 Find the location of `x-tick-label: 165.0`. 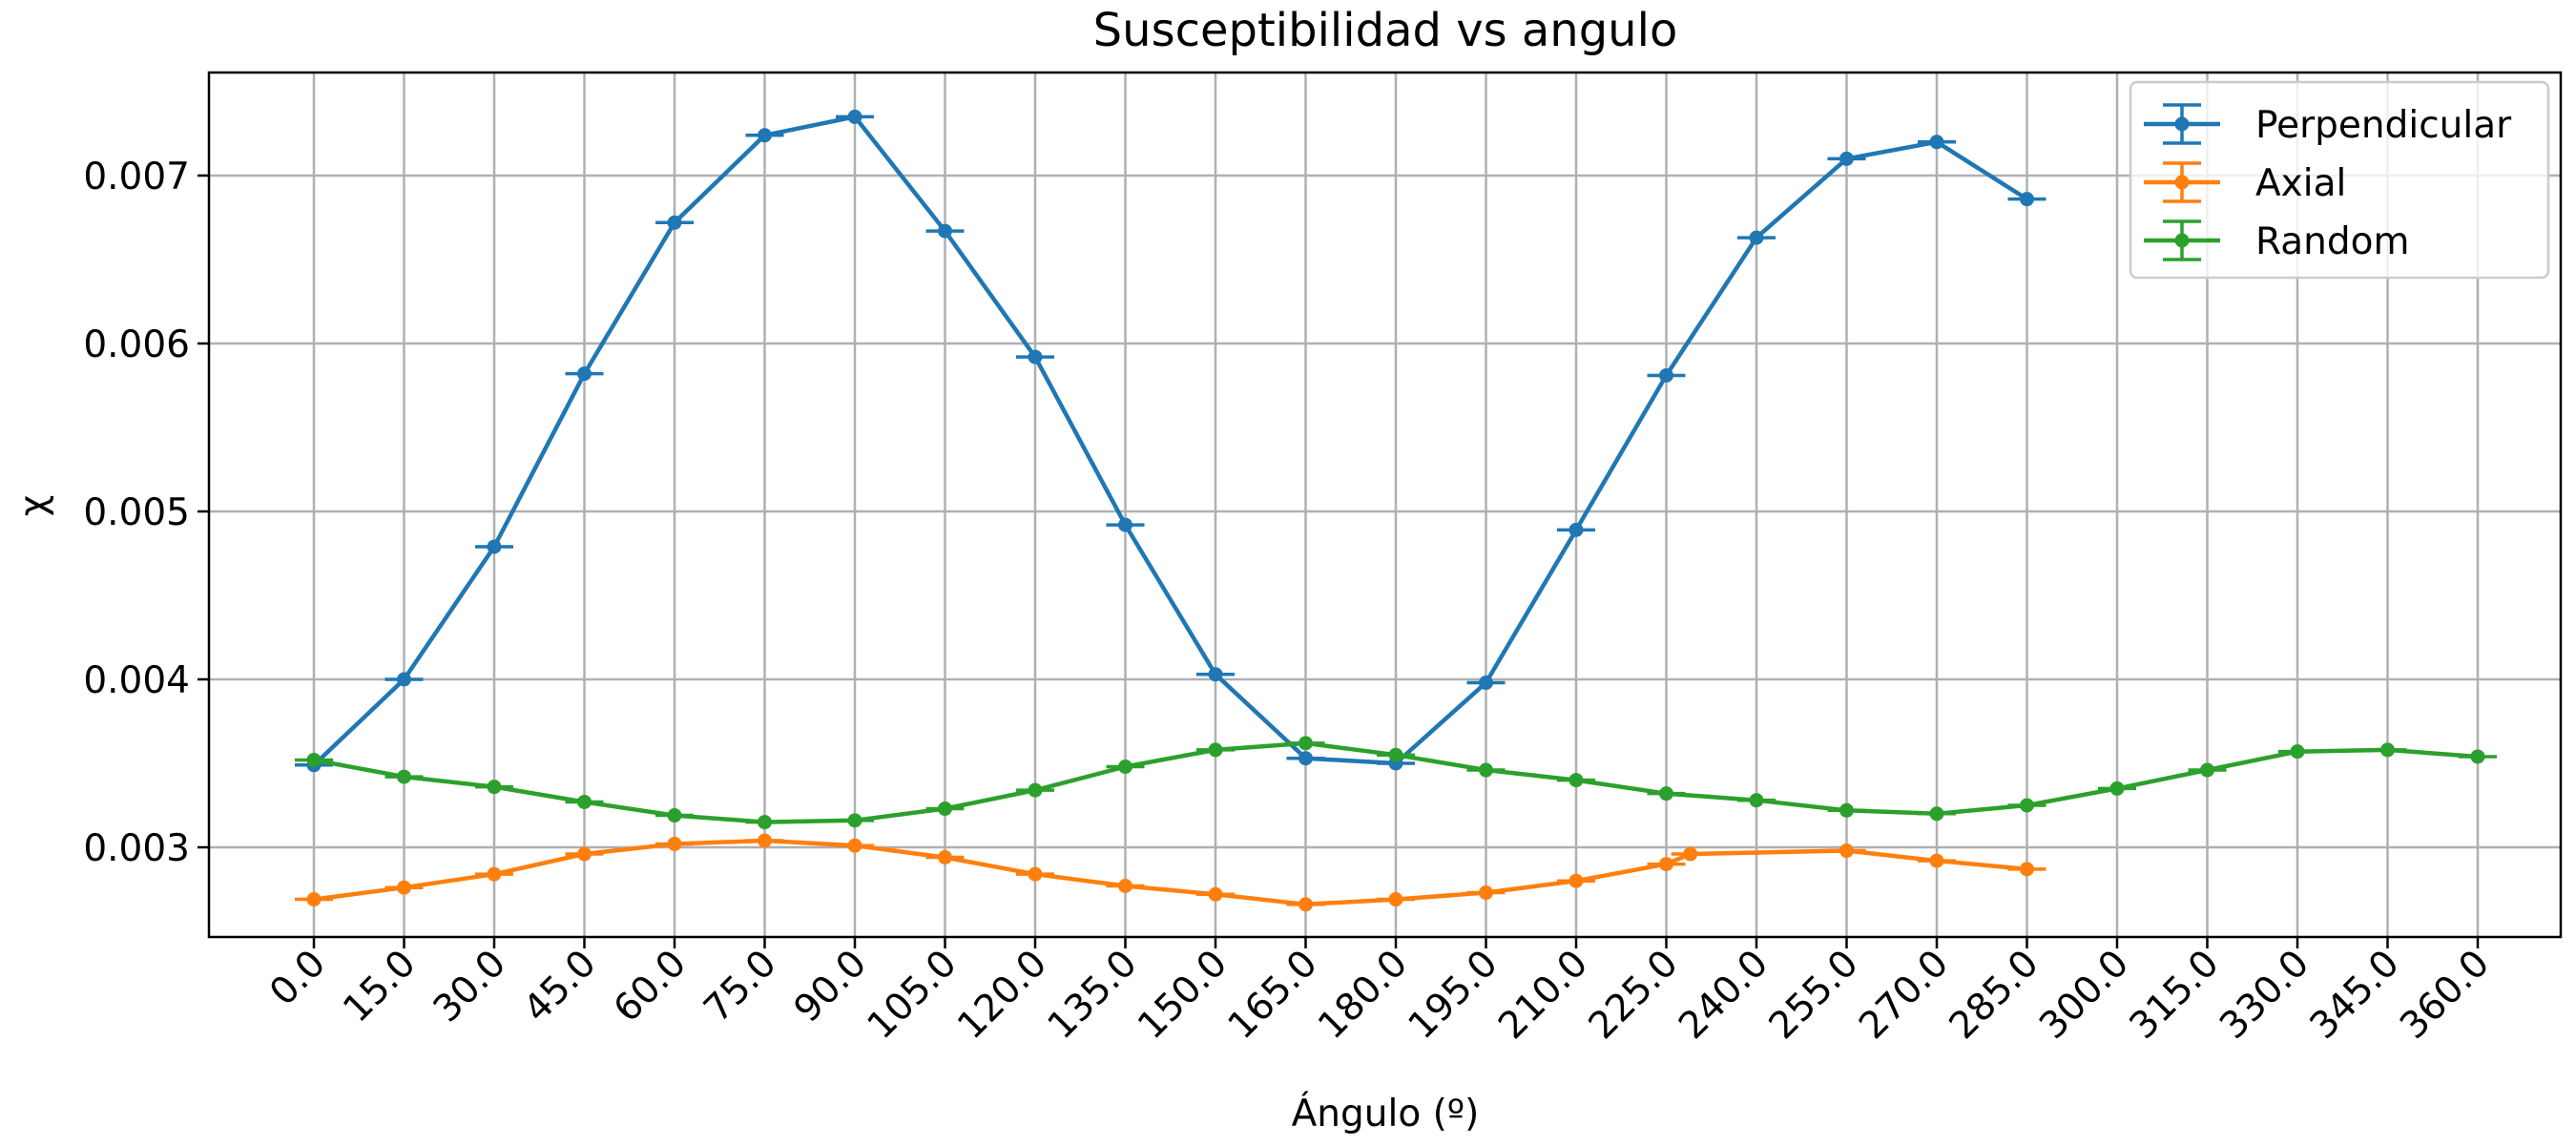

x-tick-label: 165.0 is located at coordinates (1273, 995).